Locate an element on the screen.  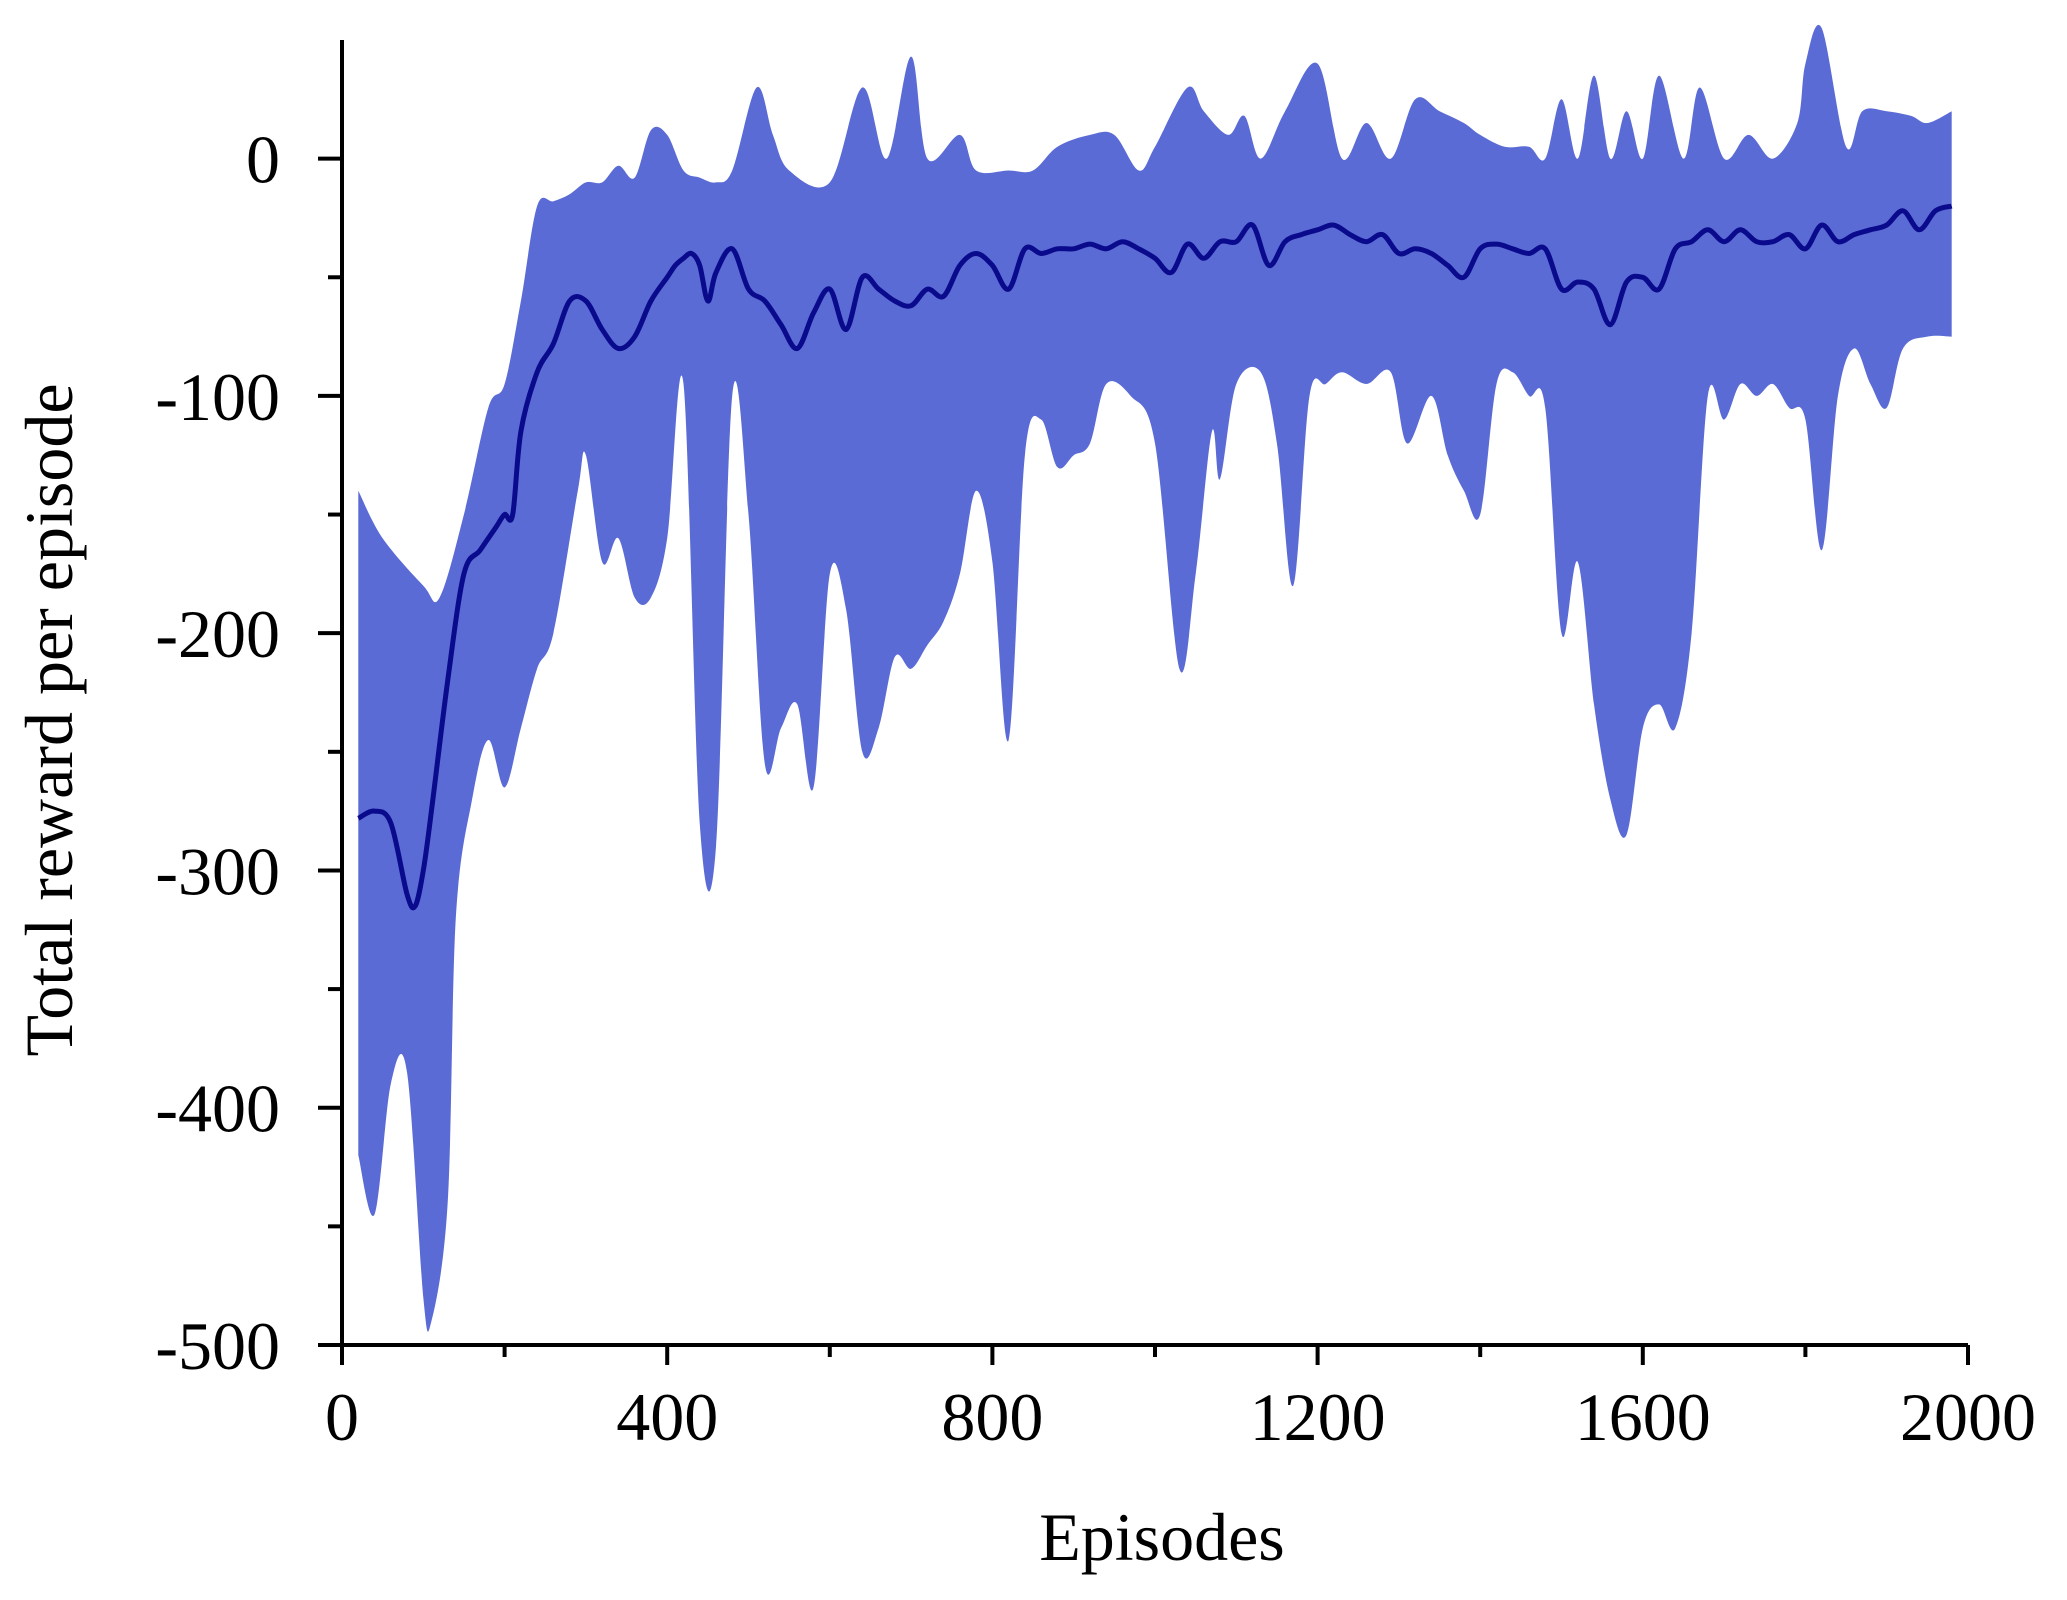
y-tick-label: 0 is located at coordinates (263, 160).